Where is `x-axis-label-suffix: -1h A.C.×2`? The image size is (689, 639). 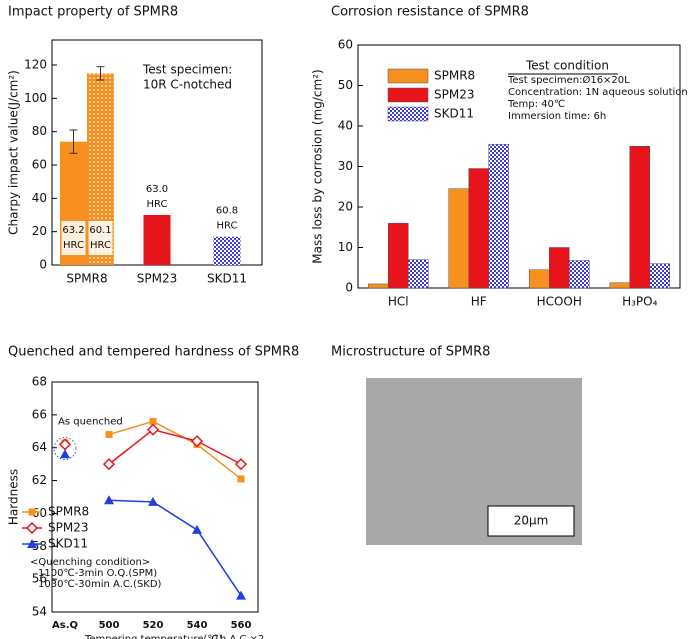
x-axis-label-suffix: -1h A.C.×2 is located at coordinates (237, 636).